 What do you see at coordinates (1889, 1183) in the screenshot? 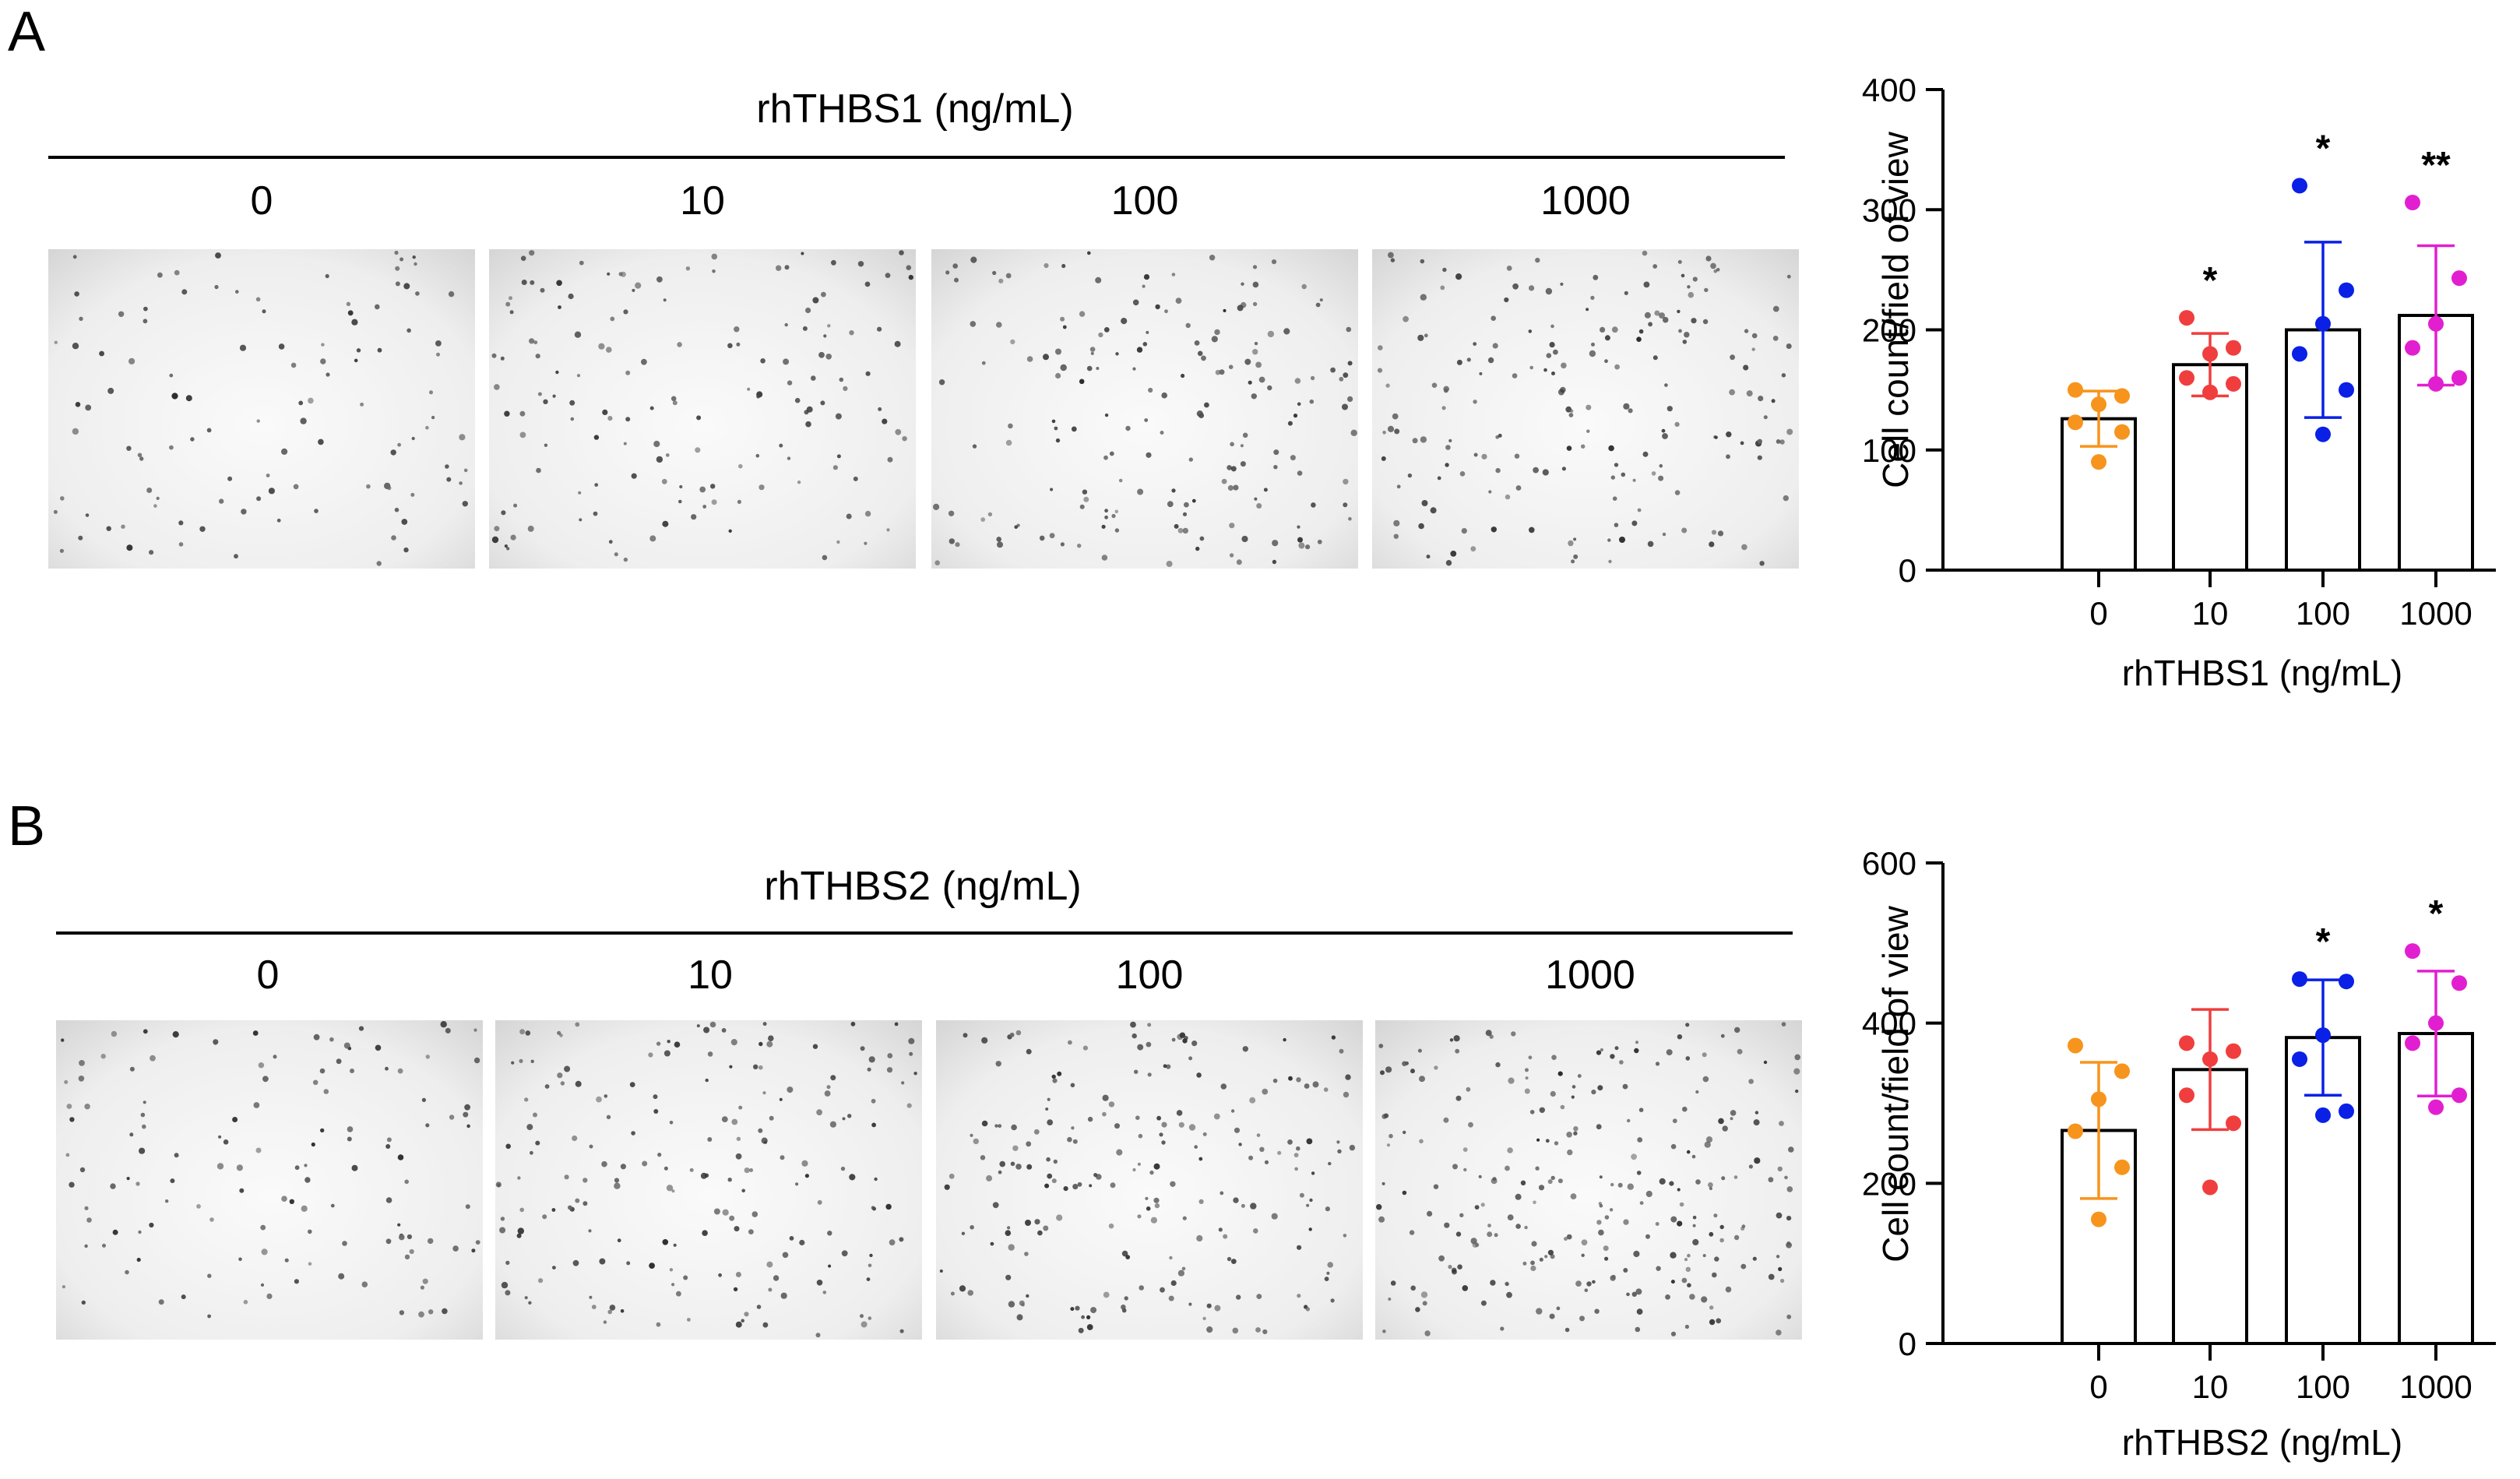
I see `y-tick-label-b-1: 200` at bounding box center [1889, 1183].